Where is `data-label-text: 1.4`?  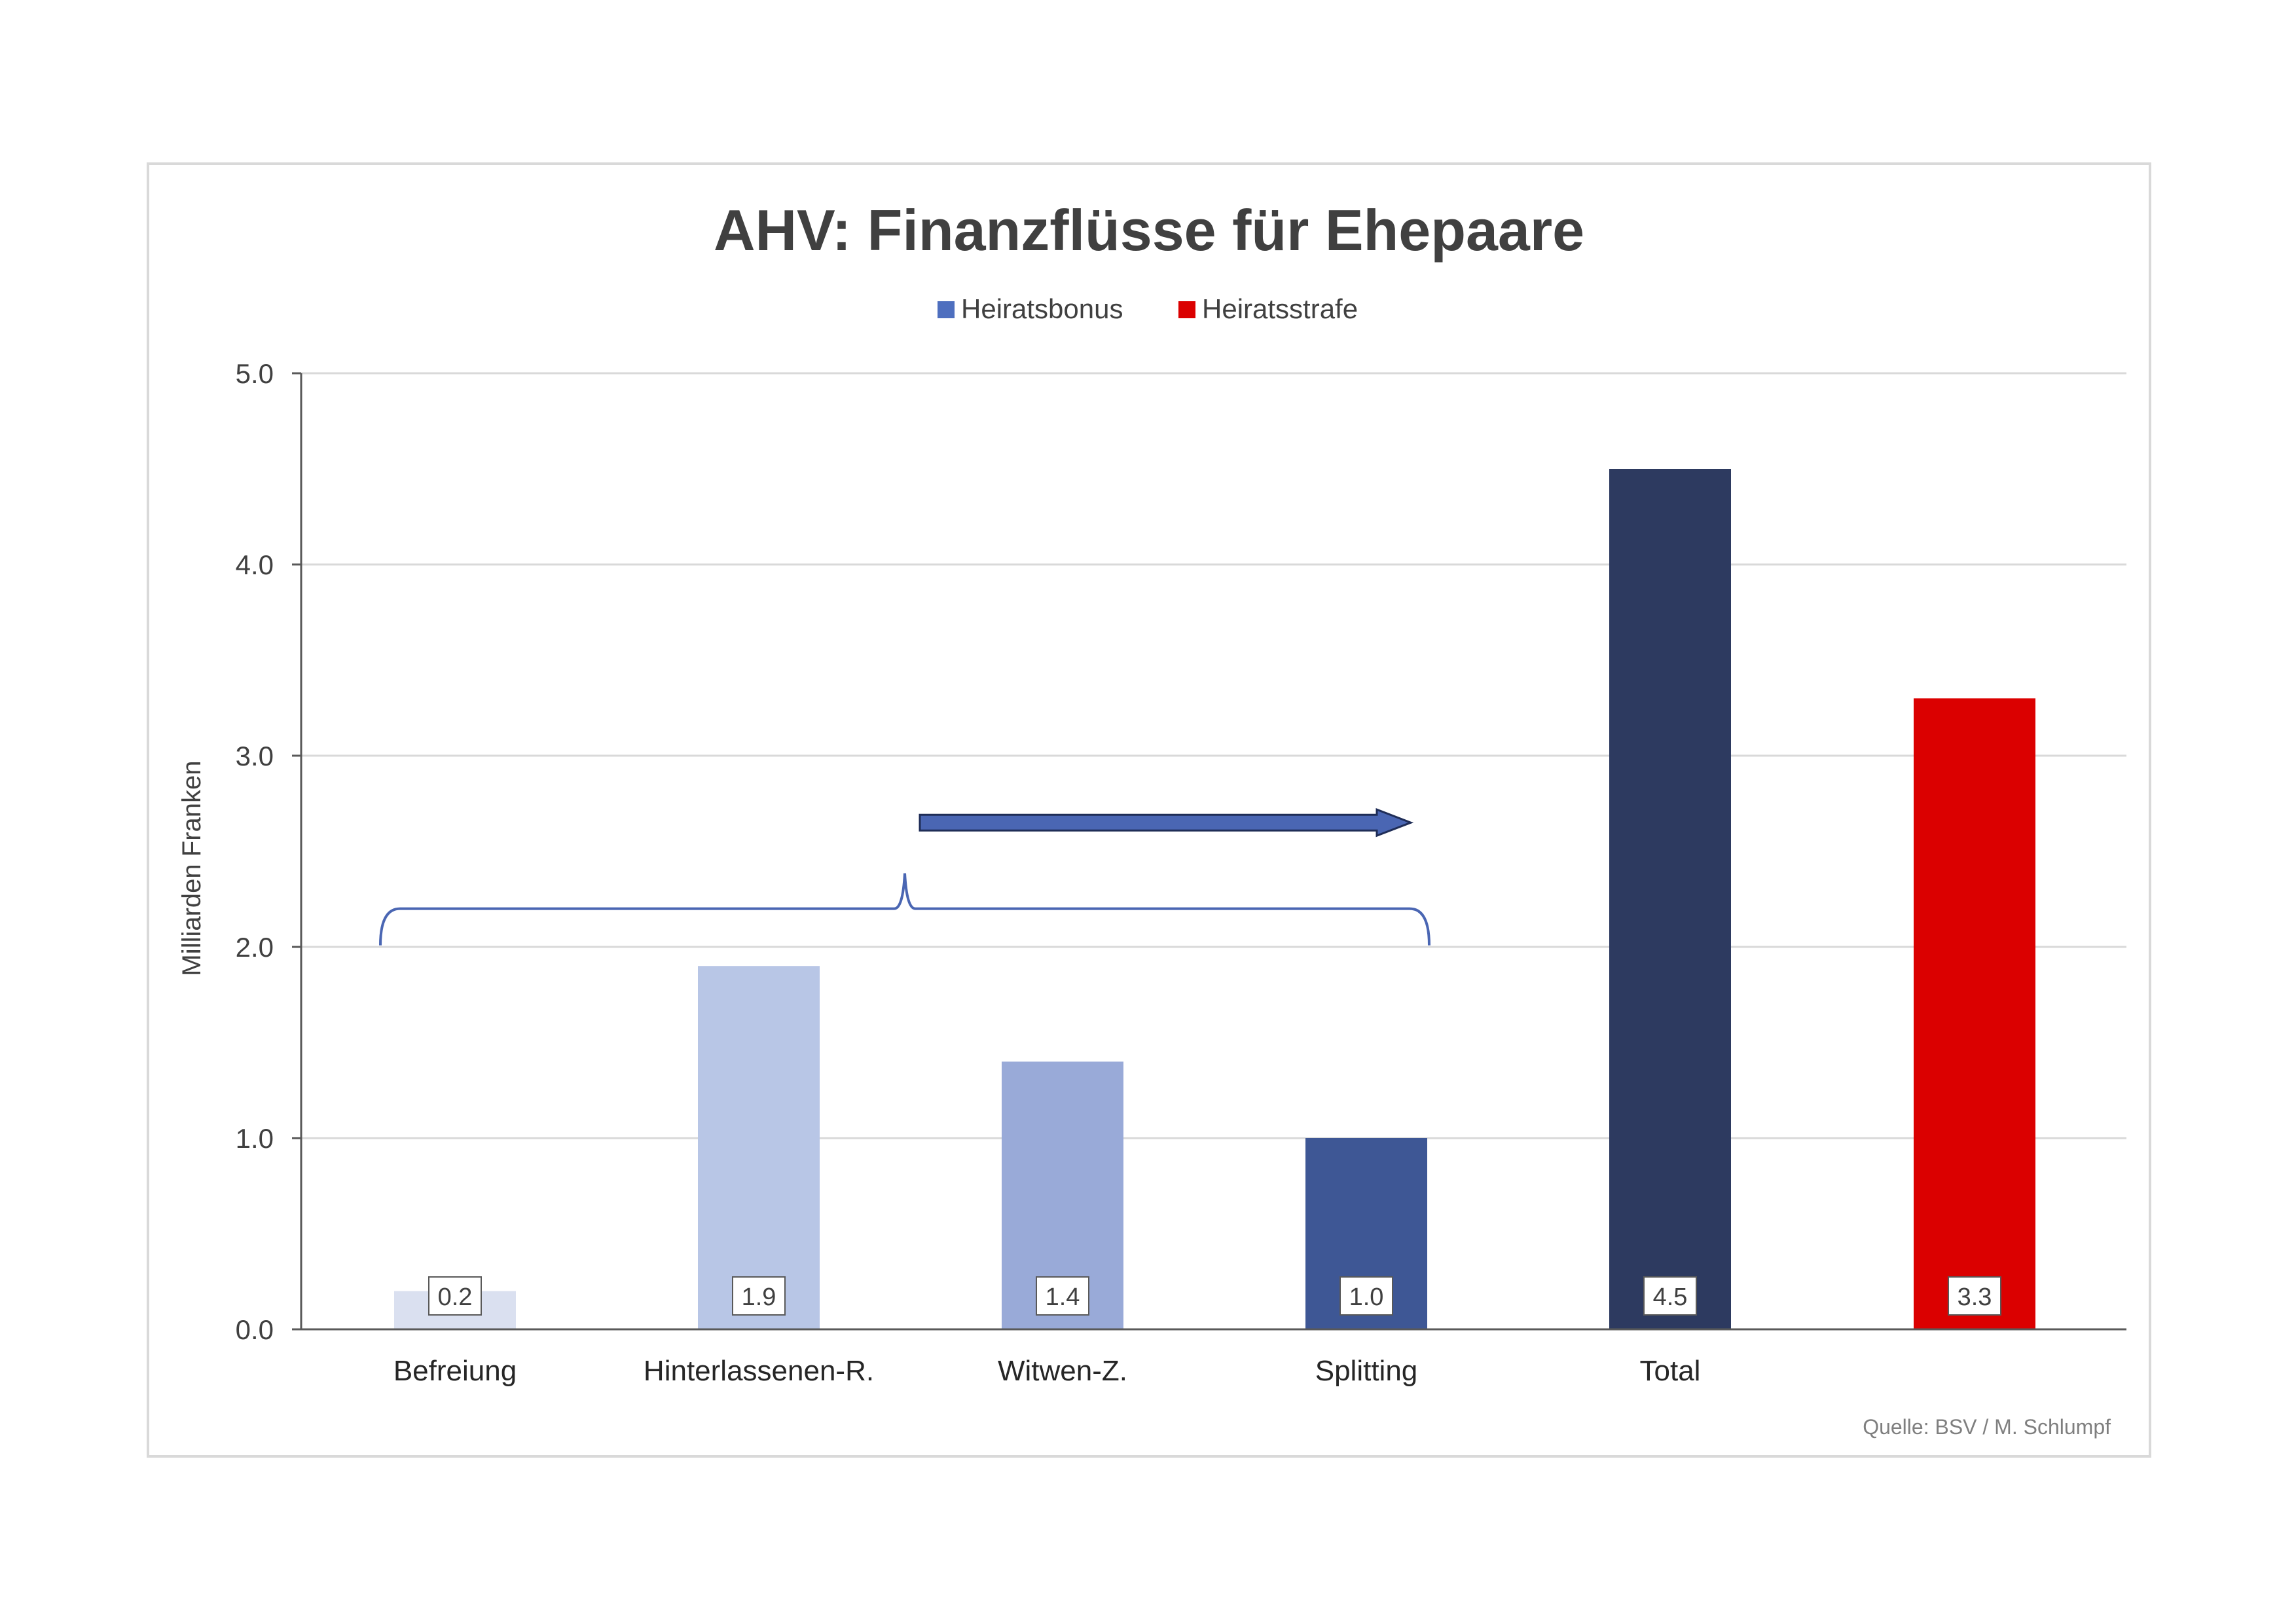 data-label-text: 1.4 is located at coordinates (1063, 1297).